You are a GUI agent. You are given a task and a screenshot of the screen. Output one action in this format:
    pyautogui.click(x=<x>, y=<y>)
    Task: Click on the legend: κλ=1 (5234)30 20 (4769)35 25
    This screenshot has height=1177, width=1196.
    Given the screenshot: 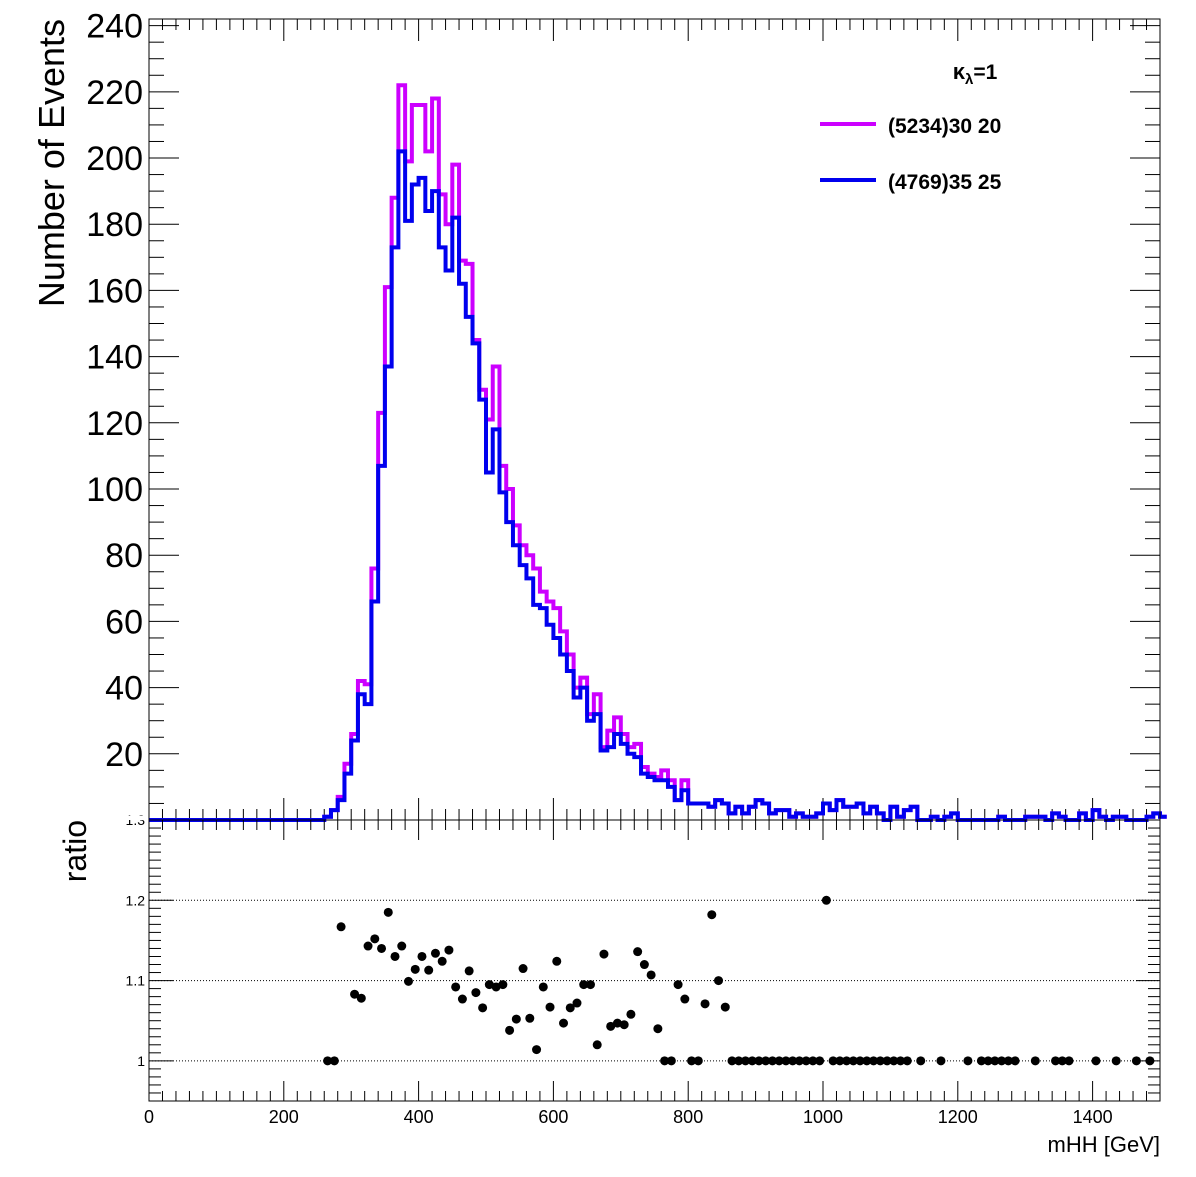 What is the action you would take?
    pyautogui.click(x=911, y=126)
    